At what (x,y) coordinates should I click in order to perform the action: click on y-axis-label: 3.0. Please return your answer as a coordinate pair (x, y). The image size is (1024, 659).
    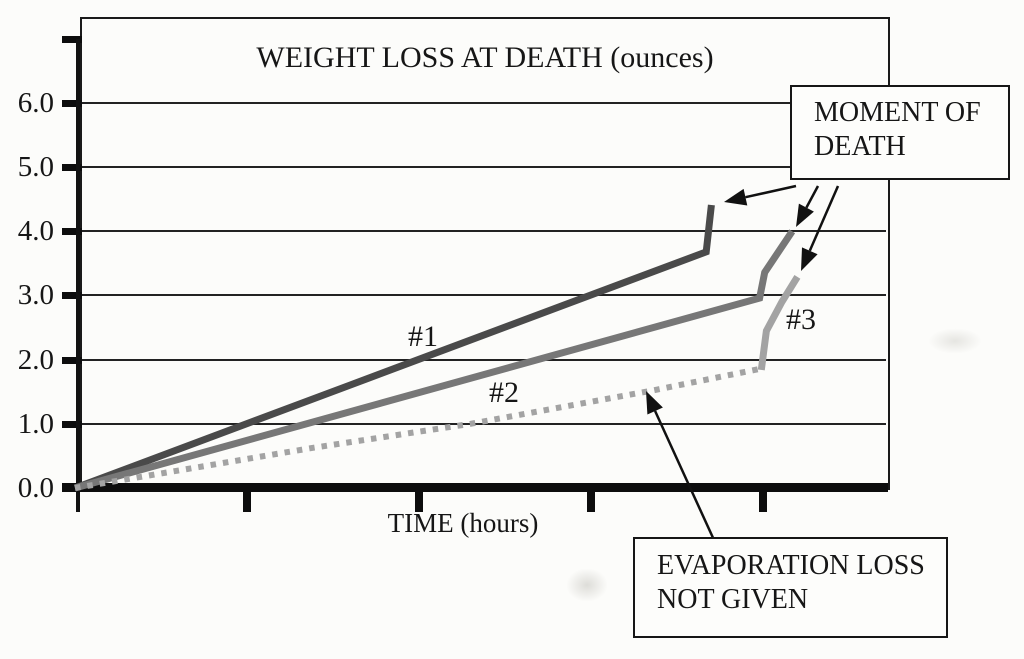
    Looking at the image, I should click on (35, 295).